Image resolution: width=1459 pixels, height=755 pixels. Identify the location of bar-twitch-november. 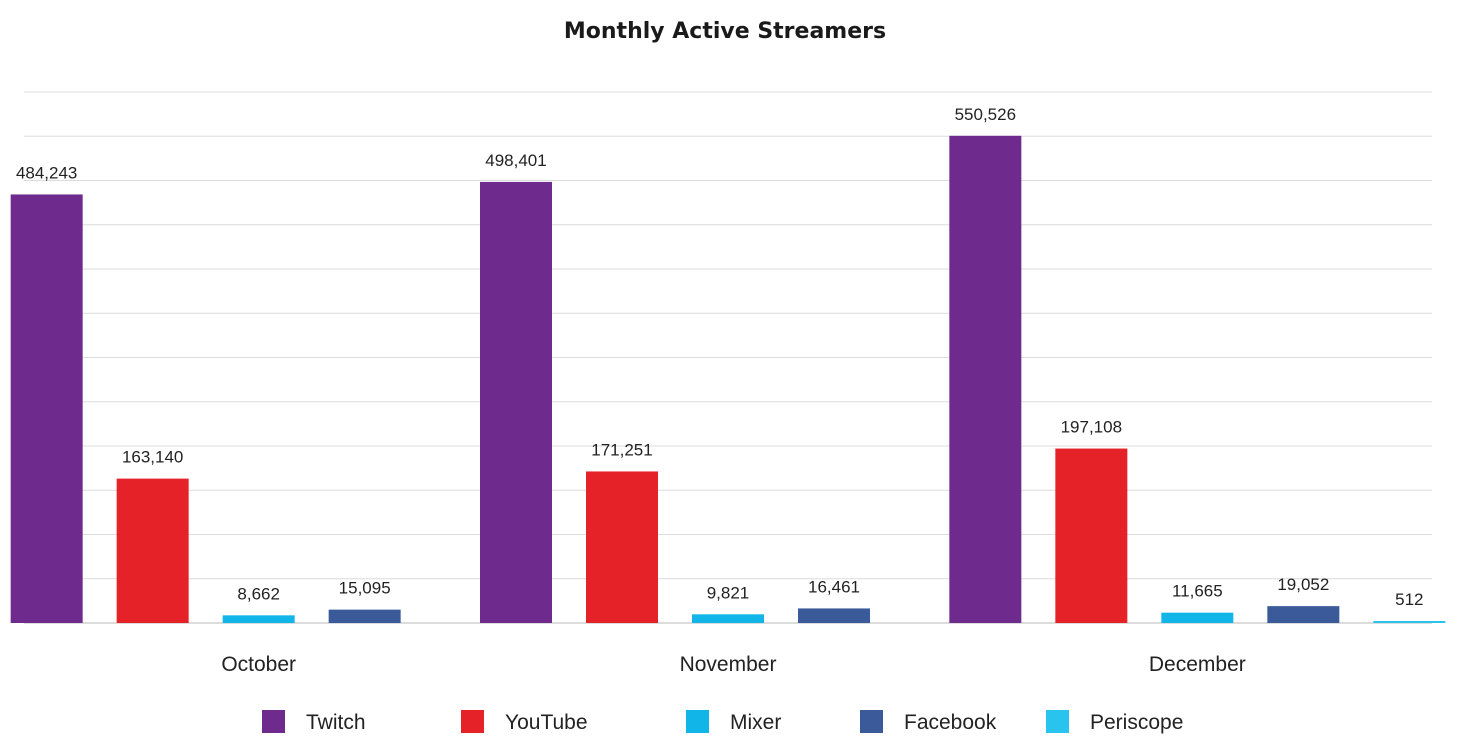
(516, 402).